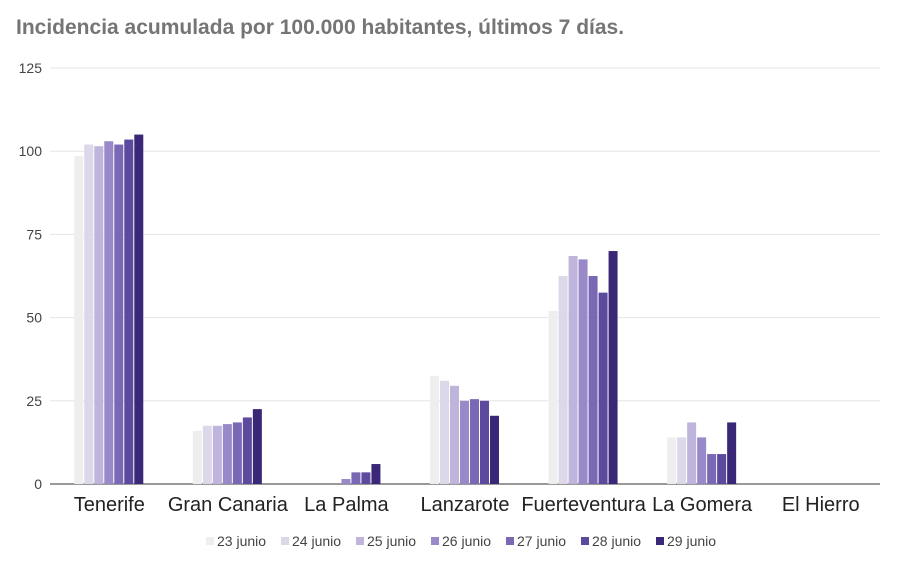  Describe the element at coordinates (99, 315) in the screenshot. I see `bar-tenerife-25-junio` at that location.